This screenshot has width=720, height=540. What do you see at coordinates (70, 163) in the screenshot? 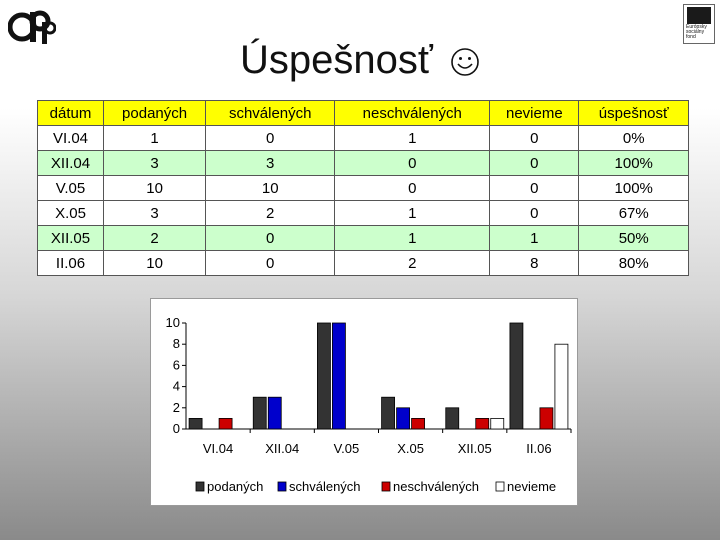
I see `table-cell: XII.04` at bounding box center [70, 163].